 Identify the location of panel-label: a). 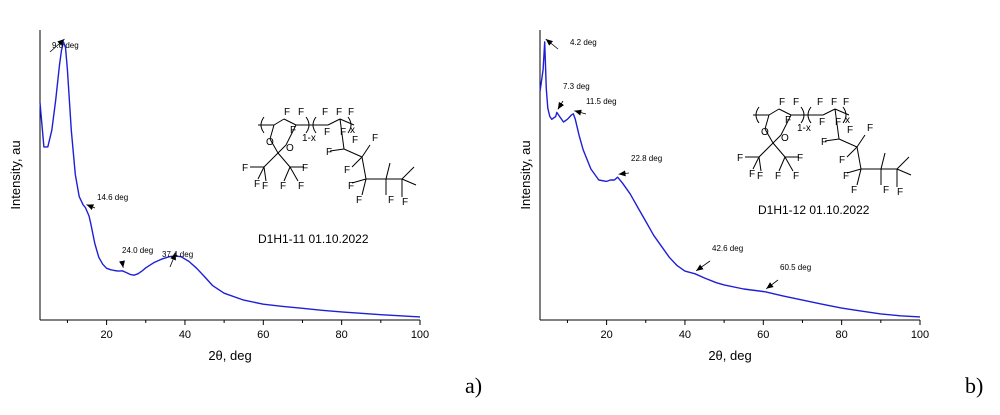
(473, 385).